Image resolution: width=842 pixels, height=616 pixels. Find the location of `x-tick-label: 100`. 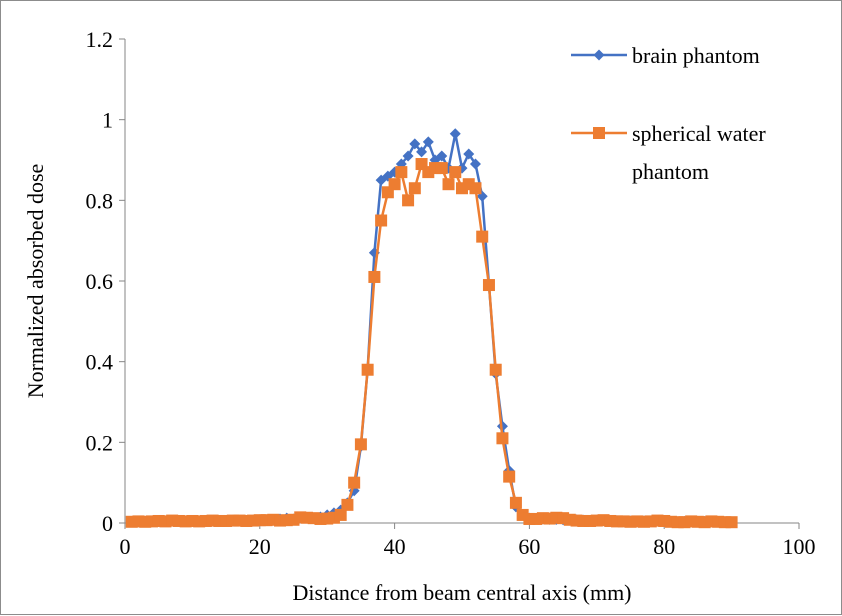

x-tick-label: 100 is located at coordinates (799, 546).